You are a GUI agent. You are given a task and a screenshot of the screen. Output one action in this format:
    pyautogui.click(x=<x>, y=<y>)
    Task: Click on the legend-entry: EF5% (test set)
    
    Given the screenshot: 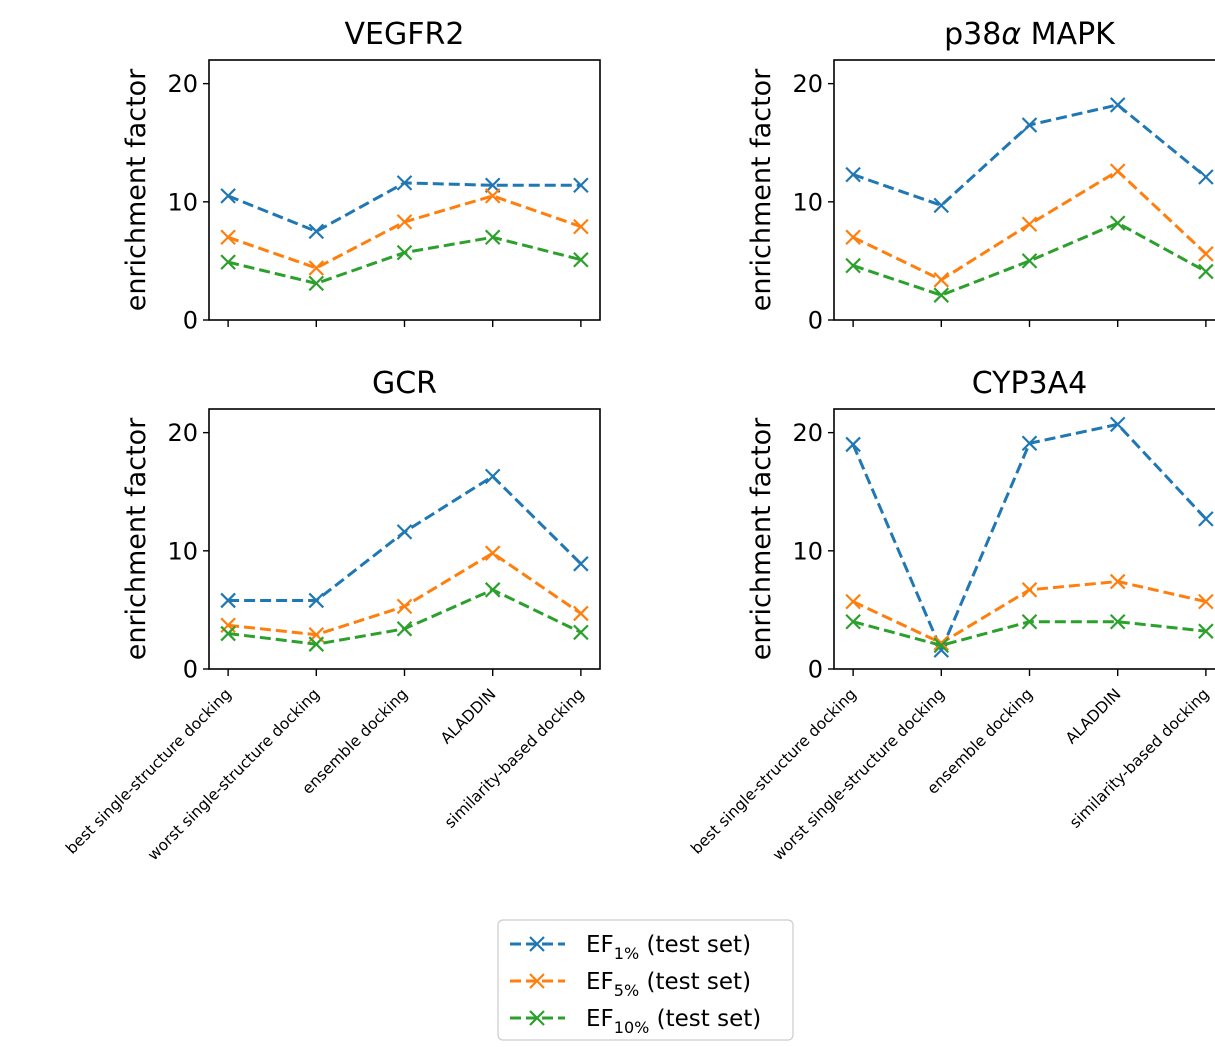 What is the action you would take?
    pyautogui.click(x=630, y=984)
    